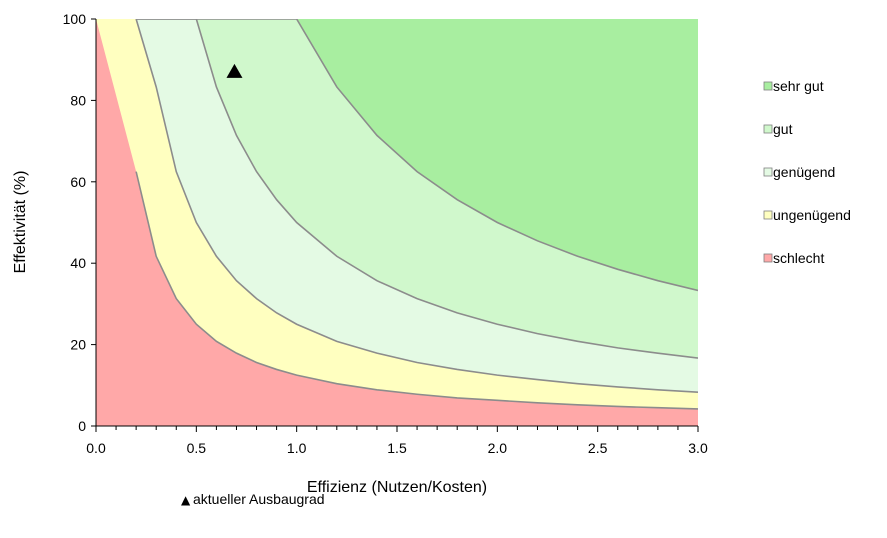 The image size is (887, 538). I want to click on marker-legend: ▲ aktueller Ausbaugrad, so click(253, 499).